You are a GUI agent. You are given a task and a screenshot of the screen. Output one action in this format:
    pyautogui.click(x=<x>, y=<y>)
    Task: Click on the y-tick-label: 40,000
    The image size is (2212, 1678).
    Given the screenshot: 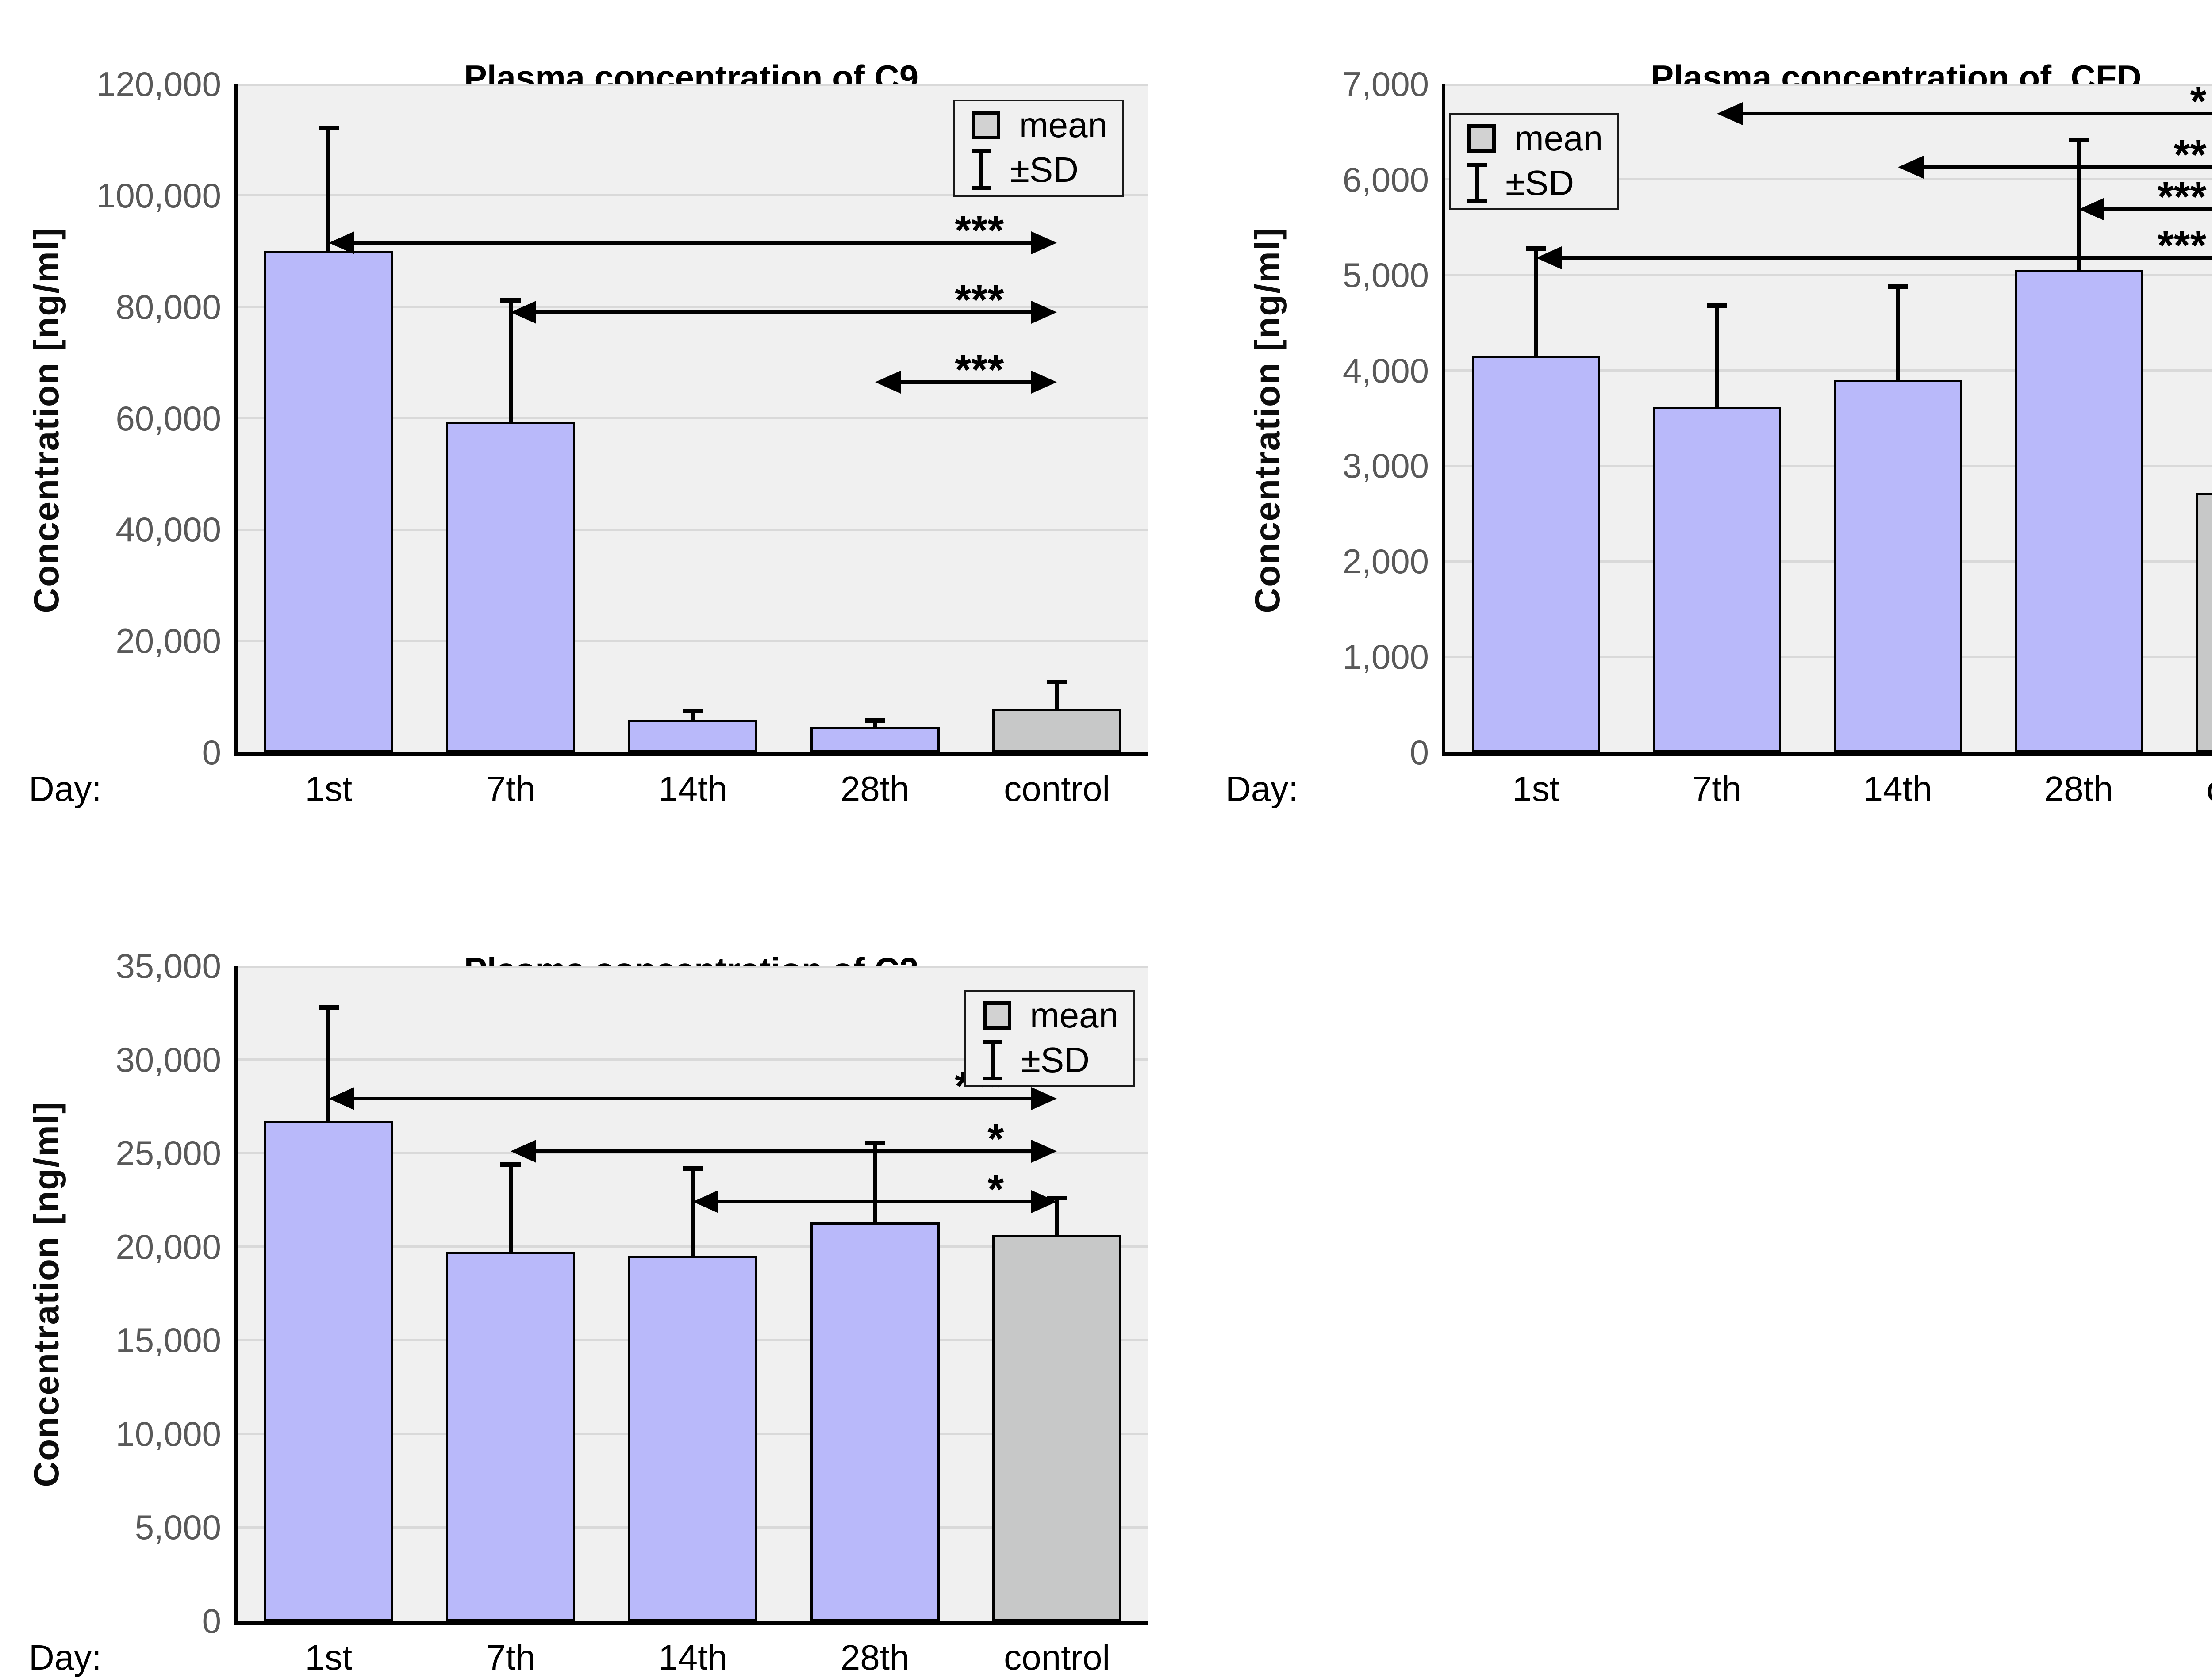 What is the action you would take?
    pyautogui.click(x=124, y=530)
    